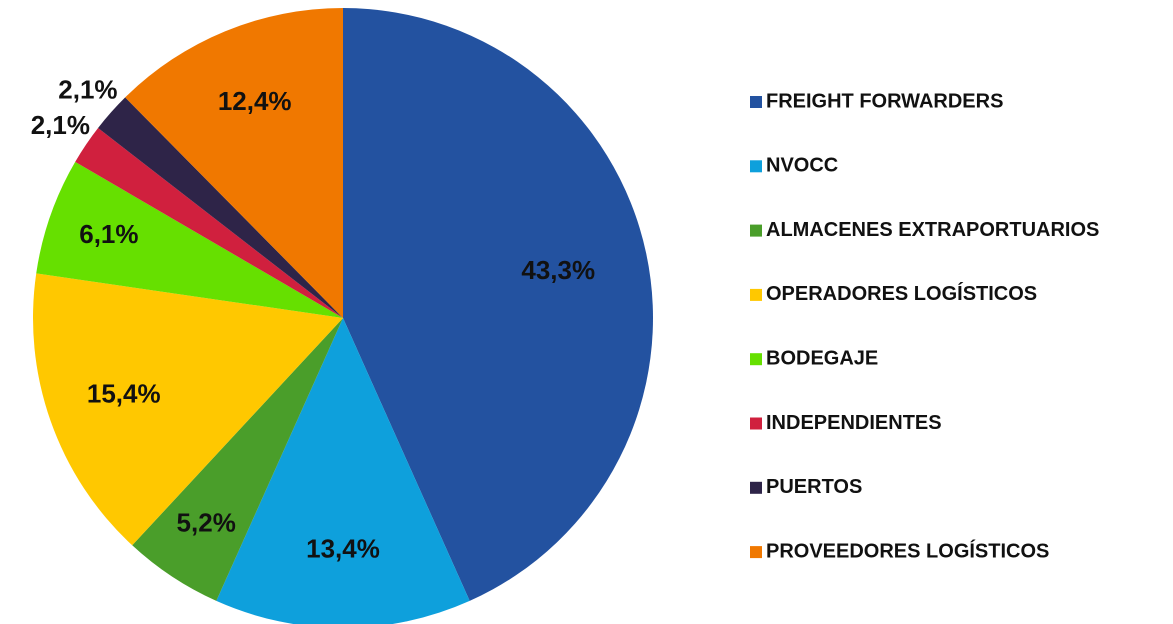 This screenshot has width=1173, height=624. I want to click on data-label: 13,4%, so click(343, 548).